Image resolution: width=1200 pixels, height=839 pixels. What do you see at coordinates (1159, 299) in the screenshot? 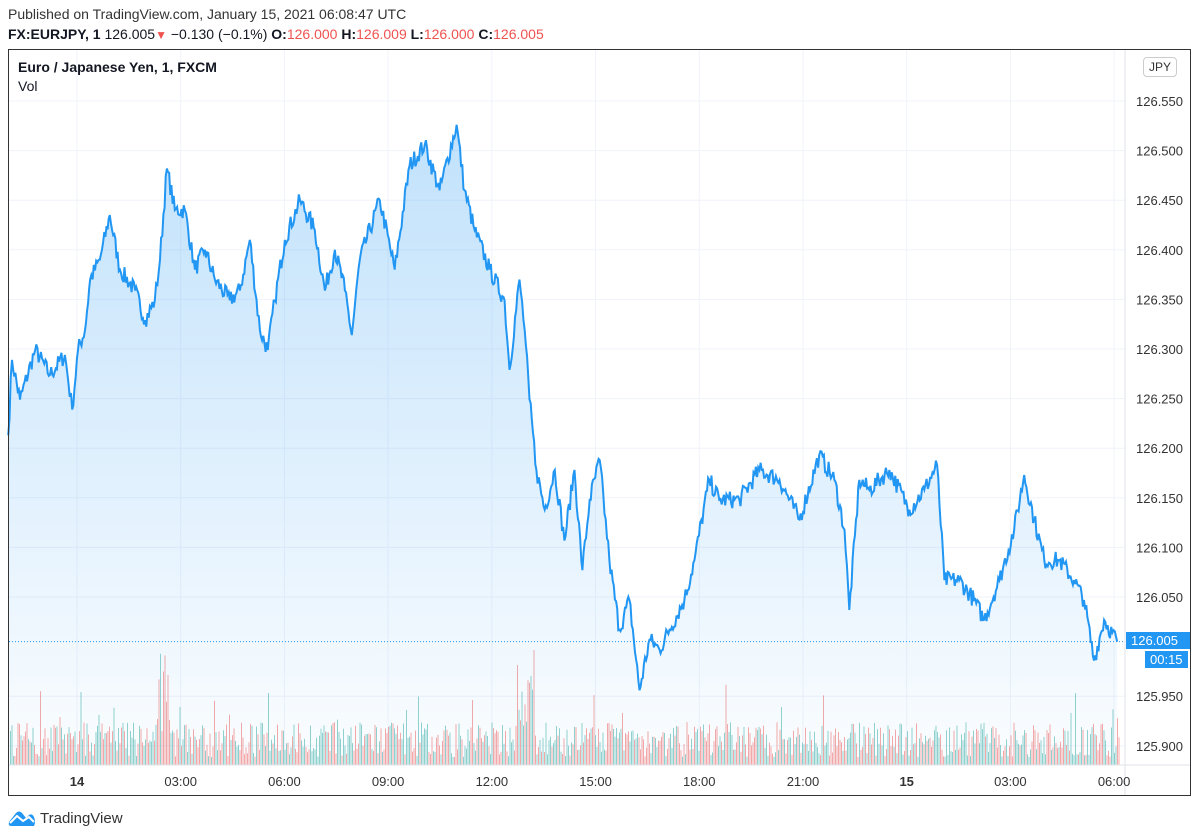
I see `y-tick-label: 126.350` at bounding box center [1159, 299].